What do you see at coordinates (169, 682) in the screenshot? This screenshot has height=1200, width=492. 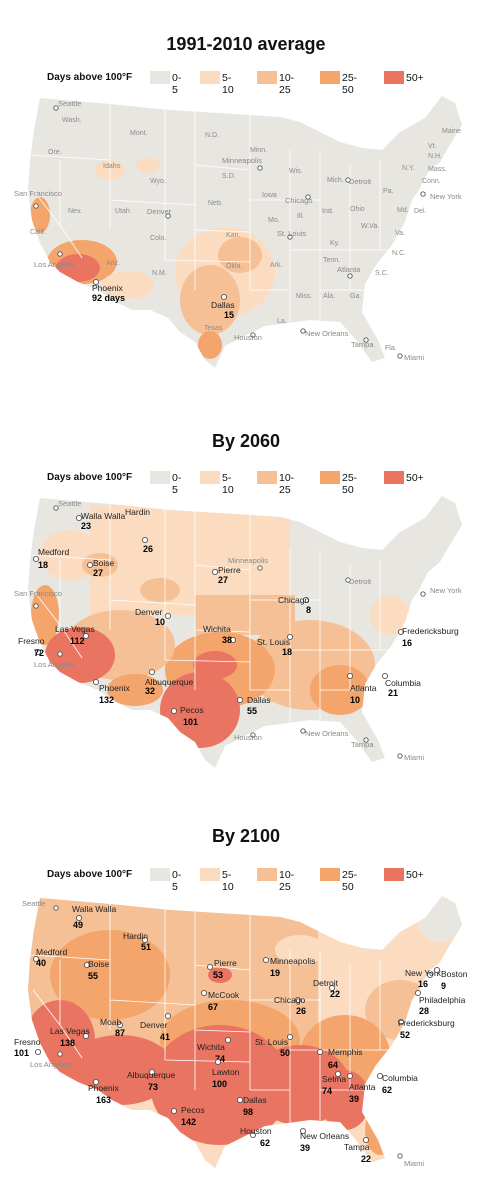 I see `city-label: Albuquerque` at bounding box center [169, 682].